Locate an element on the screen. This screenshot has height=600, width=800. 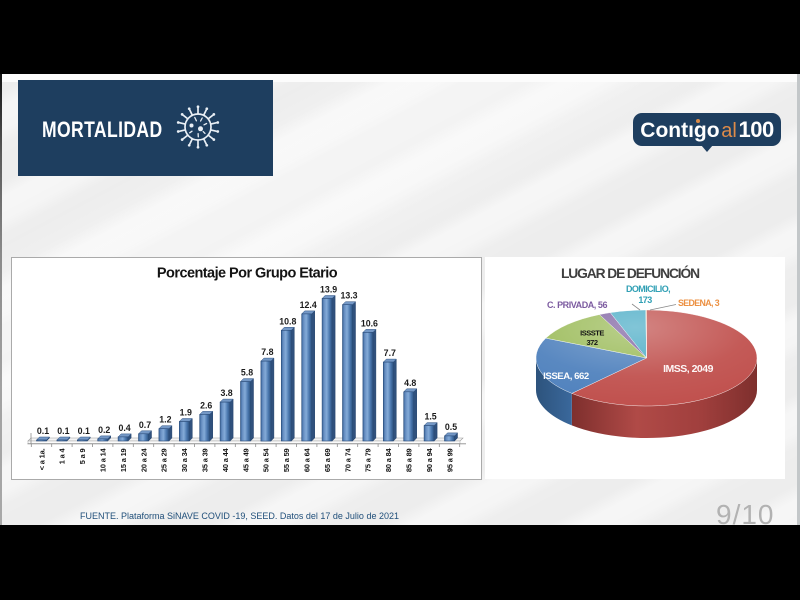
svg-text: 1.5 is located at coordinates (430, 417).